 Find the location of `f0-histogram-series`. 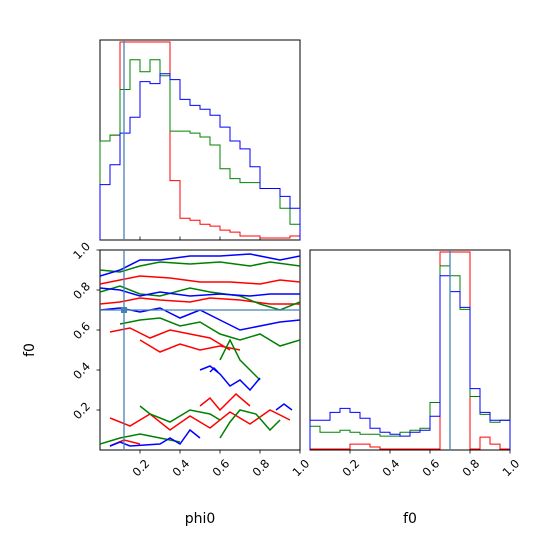

f0-histogram-series is located at coordinates (410, 350).